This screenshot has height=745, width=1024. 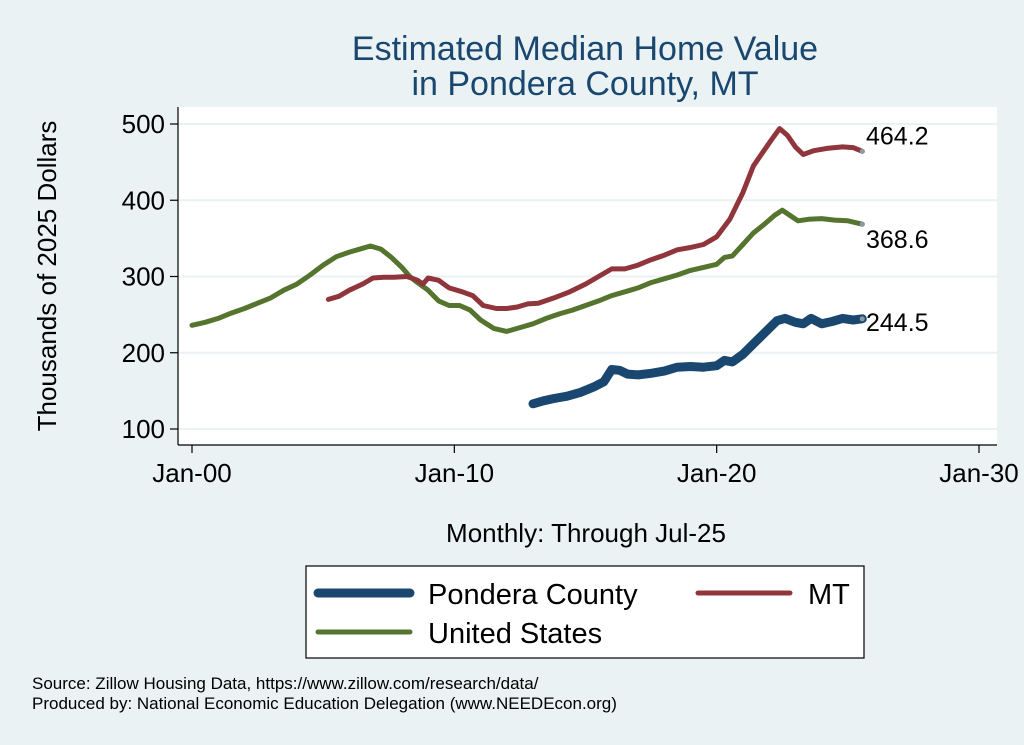 What do you see at coordinates (143, 200) in the screenshot?
I see `y-tick-label: 400` at bounding box center [143, 200].